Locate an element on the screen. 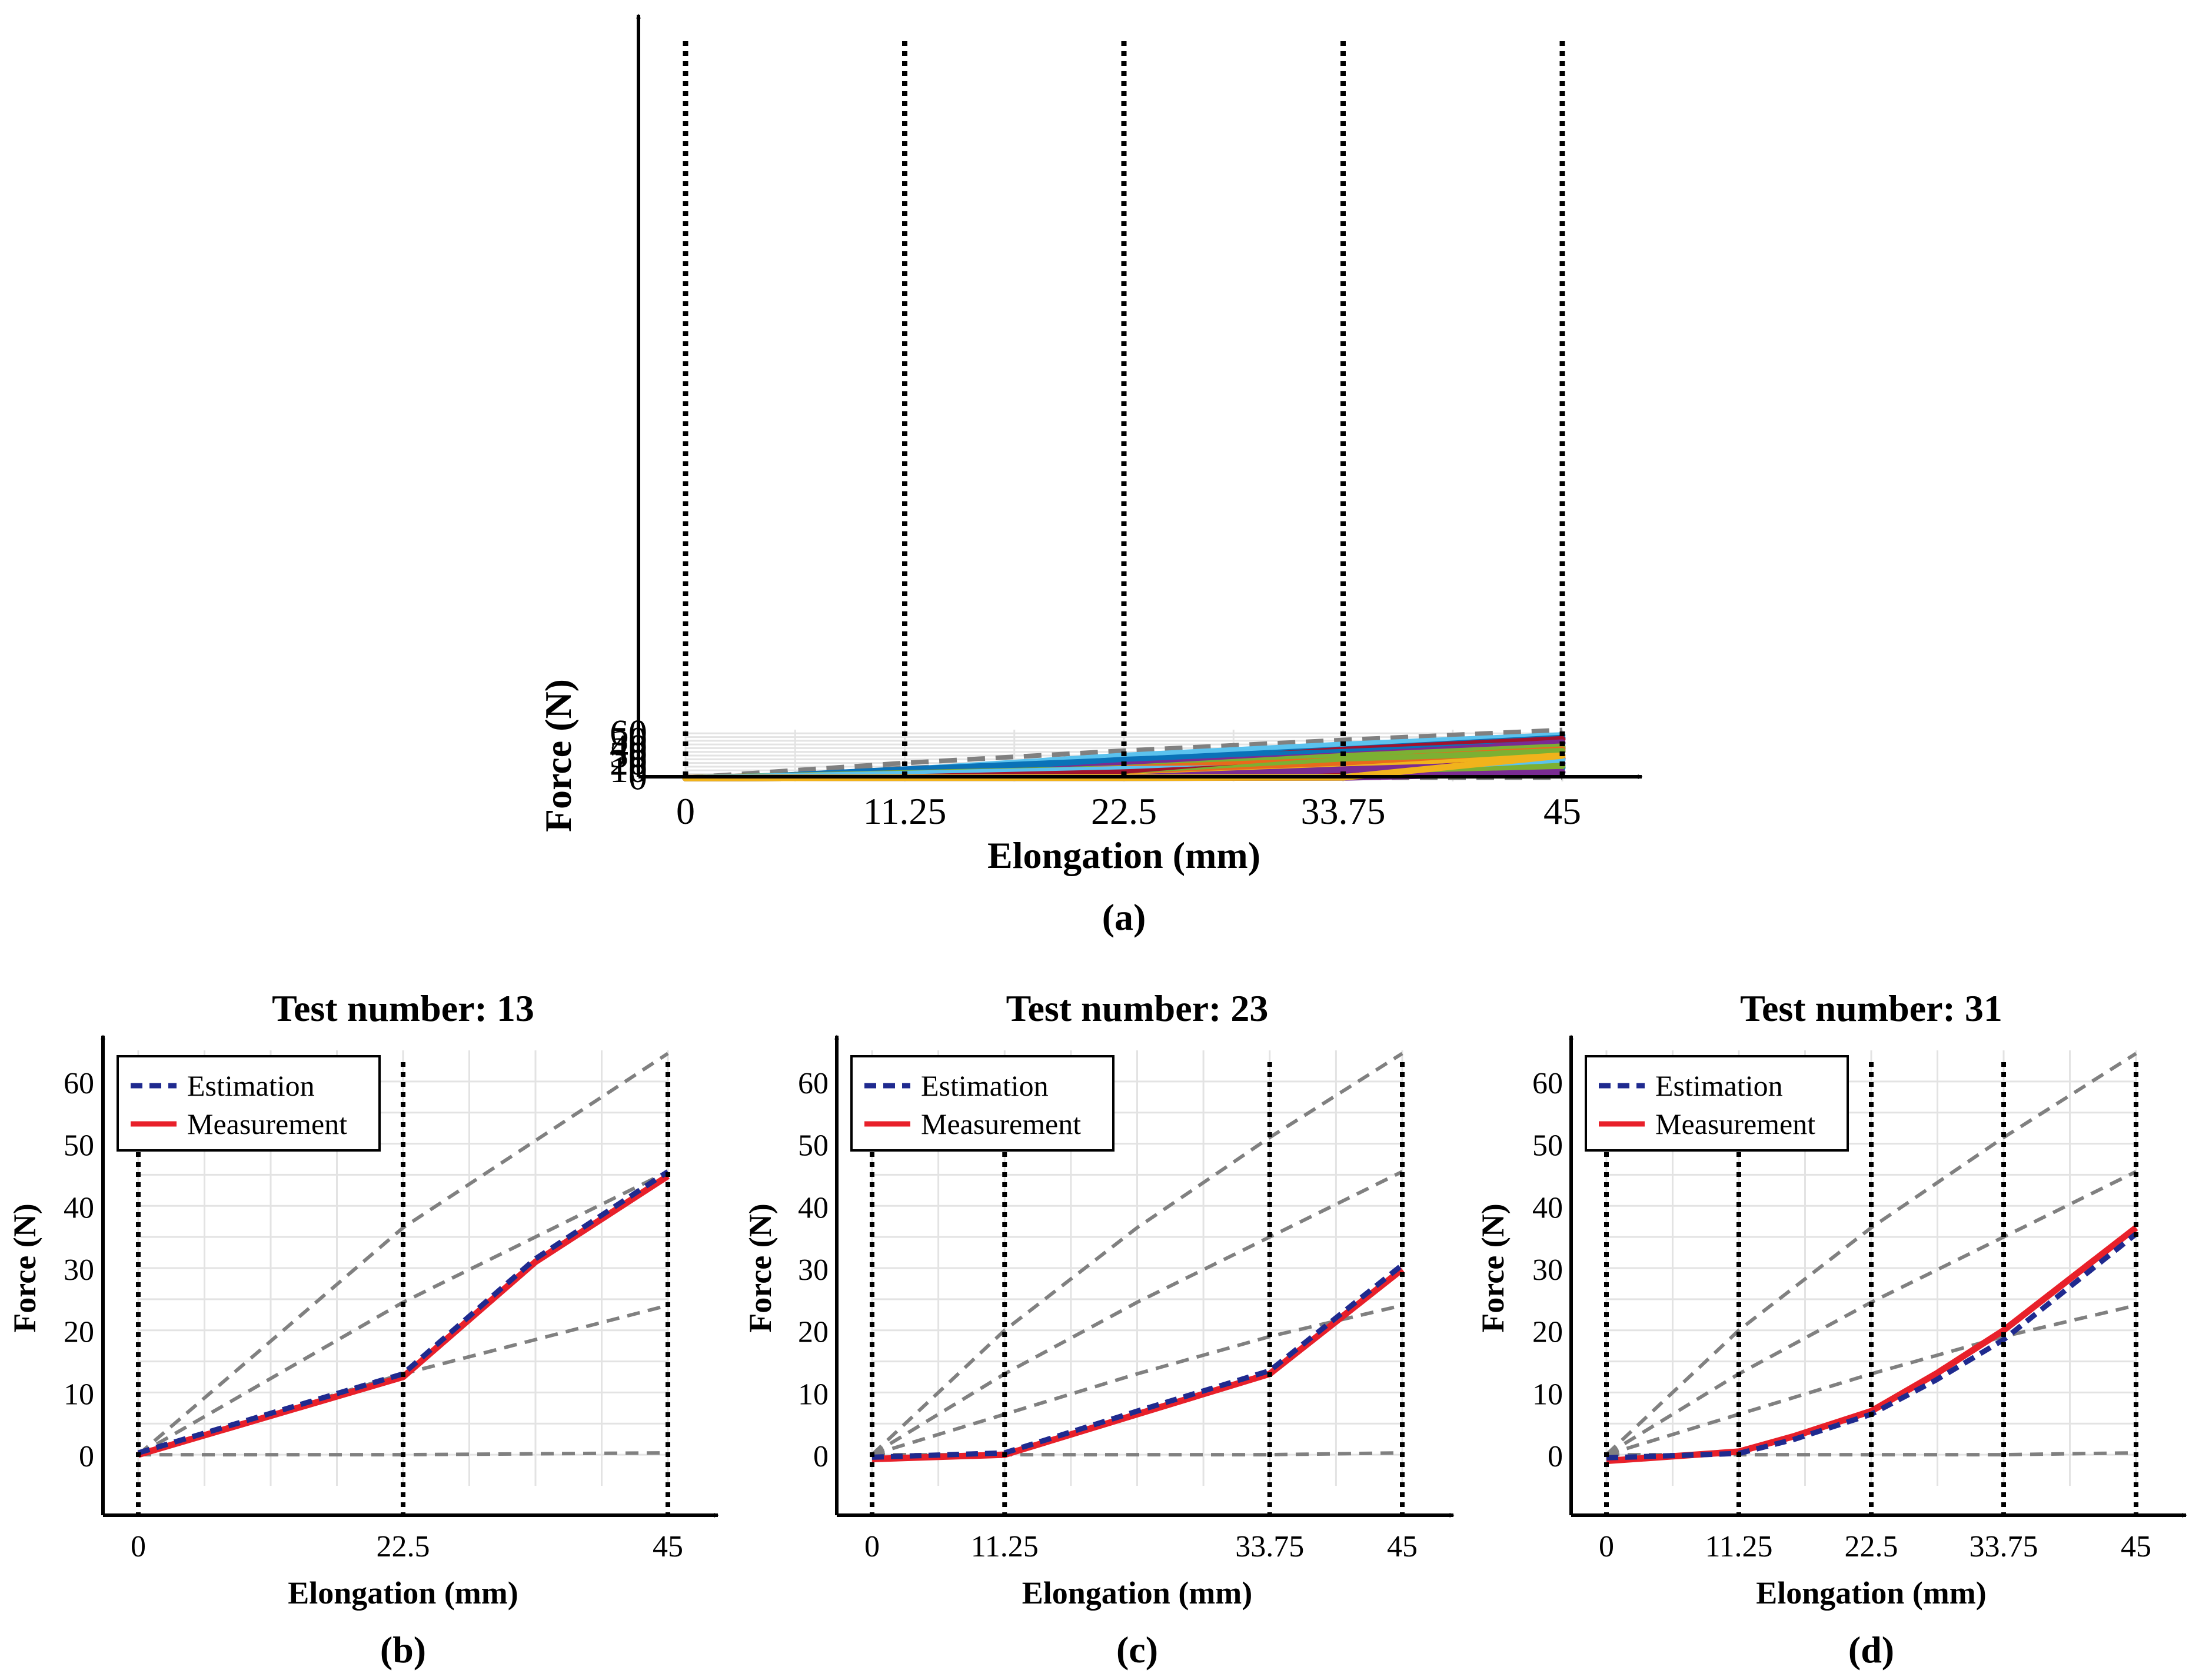  panel-caption: (c) is located at coordinates (1137, 1650).